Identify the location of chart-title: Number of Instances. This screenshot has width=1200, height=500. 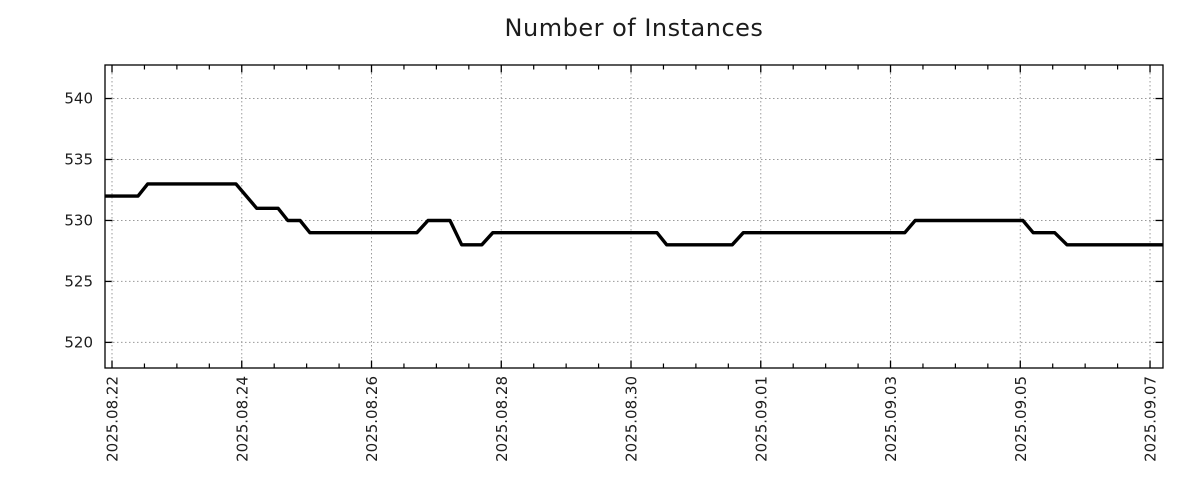
(634, 28).